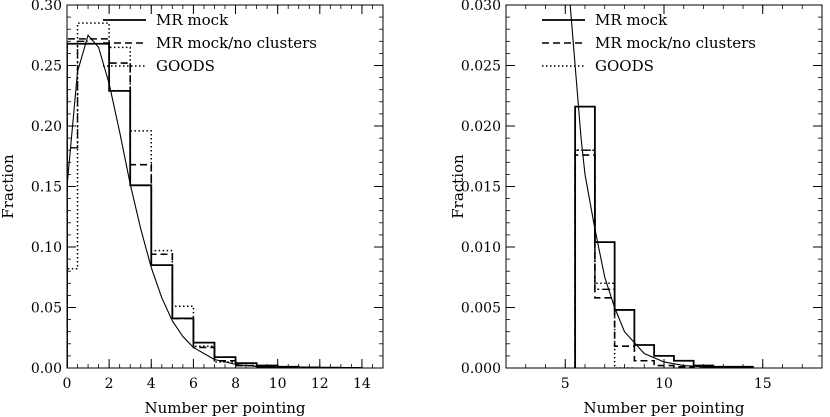 The width and height of the screenshot is (830, 417). What do you see at coordinates (46, 67) in the screenshot?
I see `y-tick-label-left: 0.25` at bounding box center [46, 67].